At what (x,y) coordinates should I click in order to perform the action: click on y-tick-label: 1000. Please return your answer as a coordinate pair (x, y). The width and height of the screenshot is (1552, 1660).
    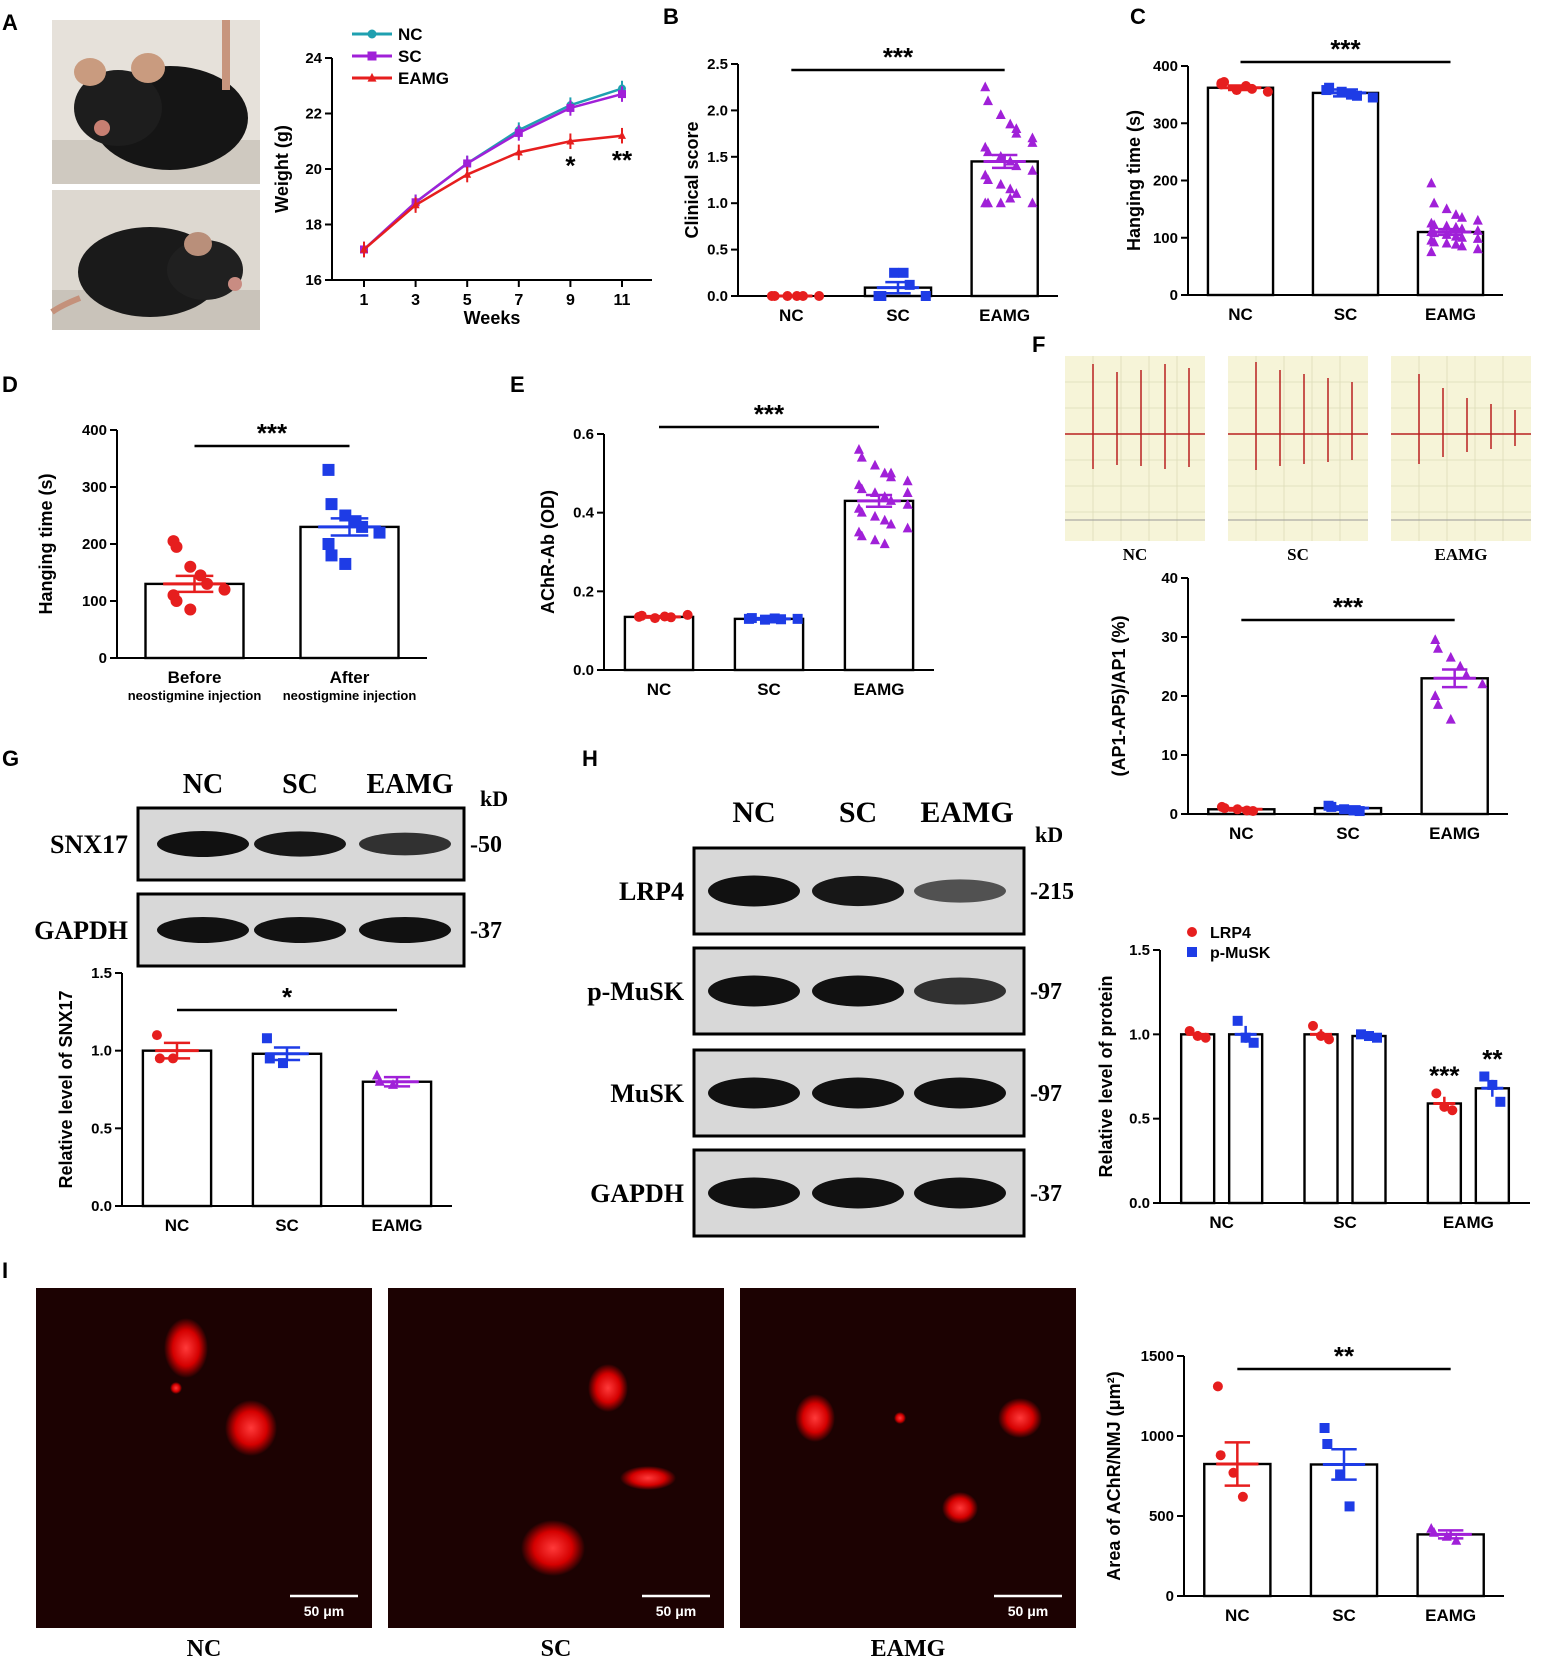
    Looking at the image, I should click on (1157, 1436).